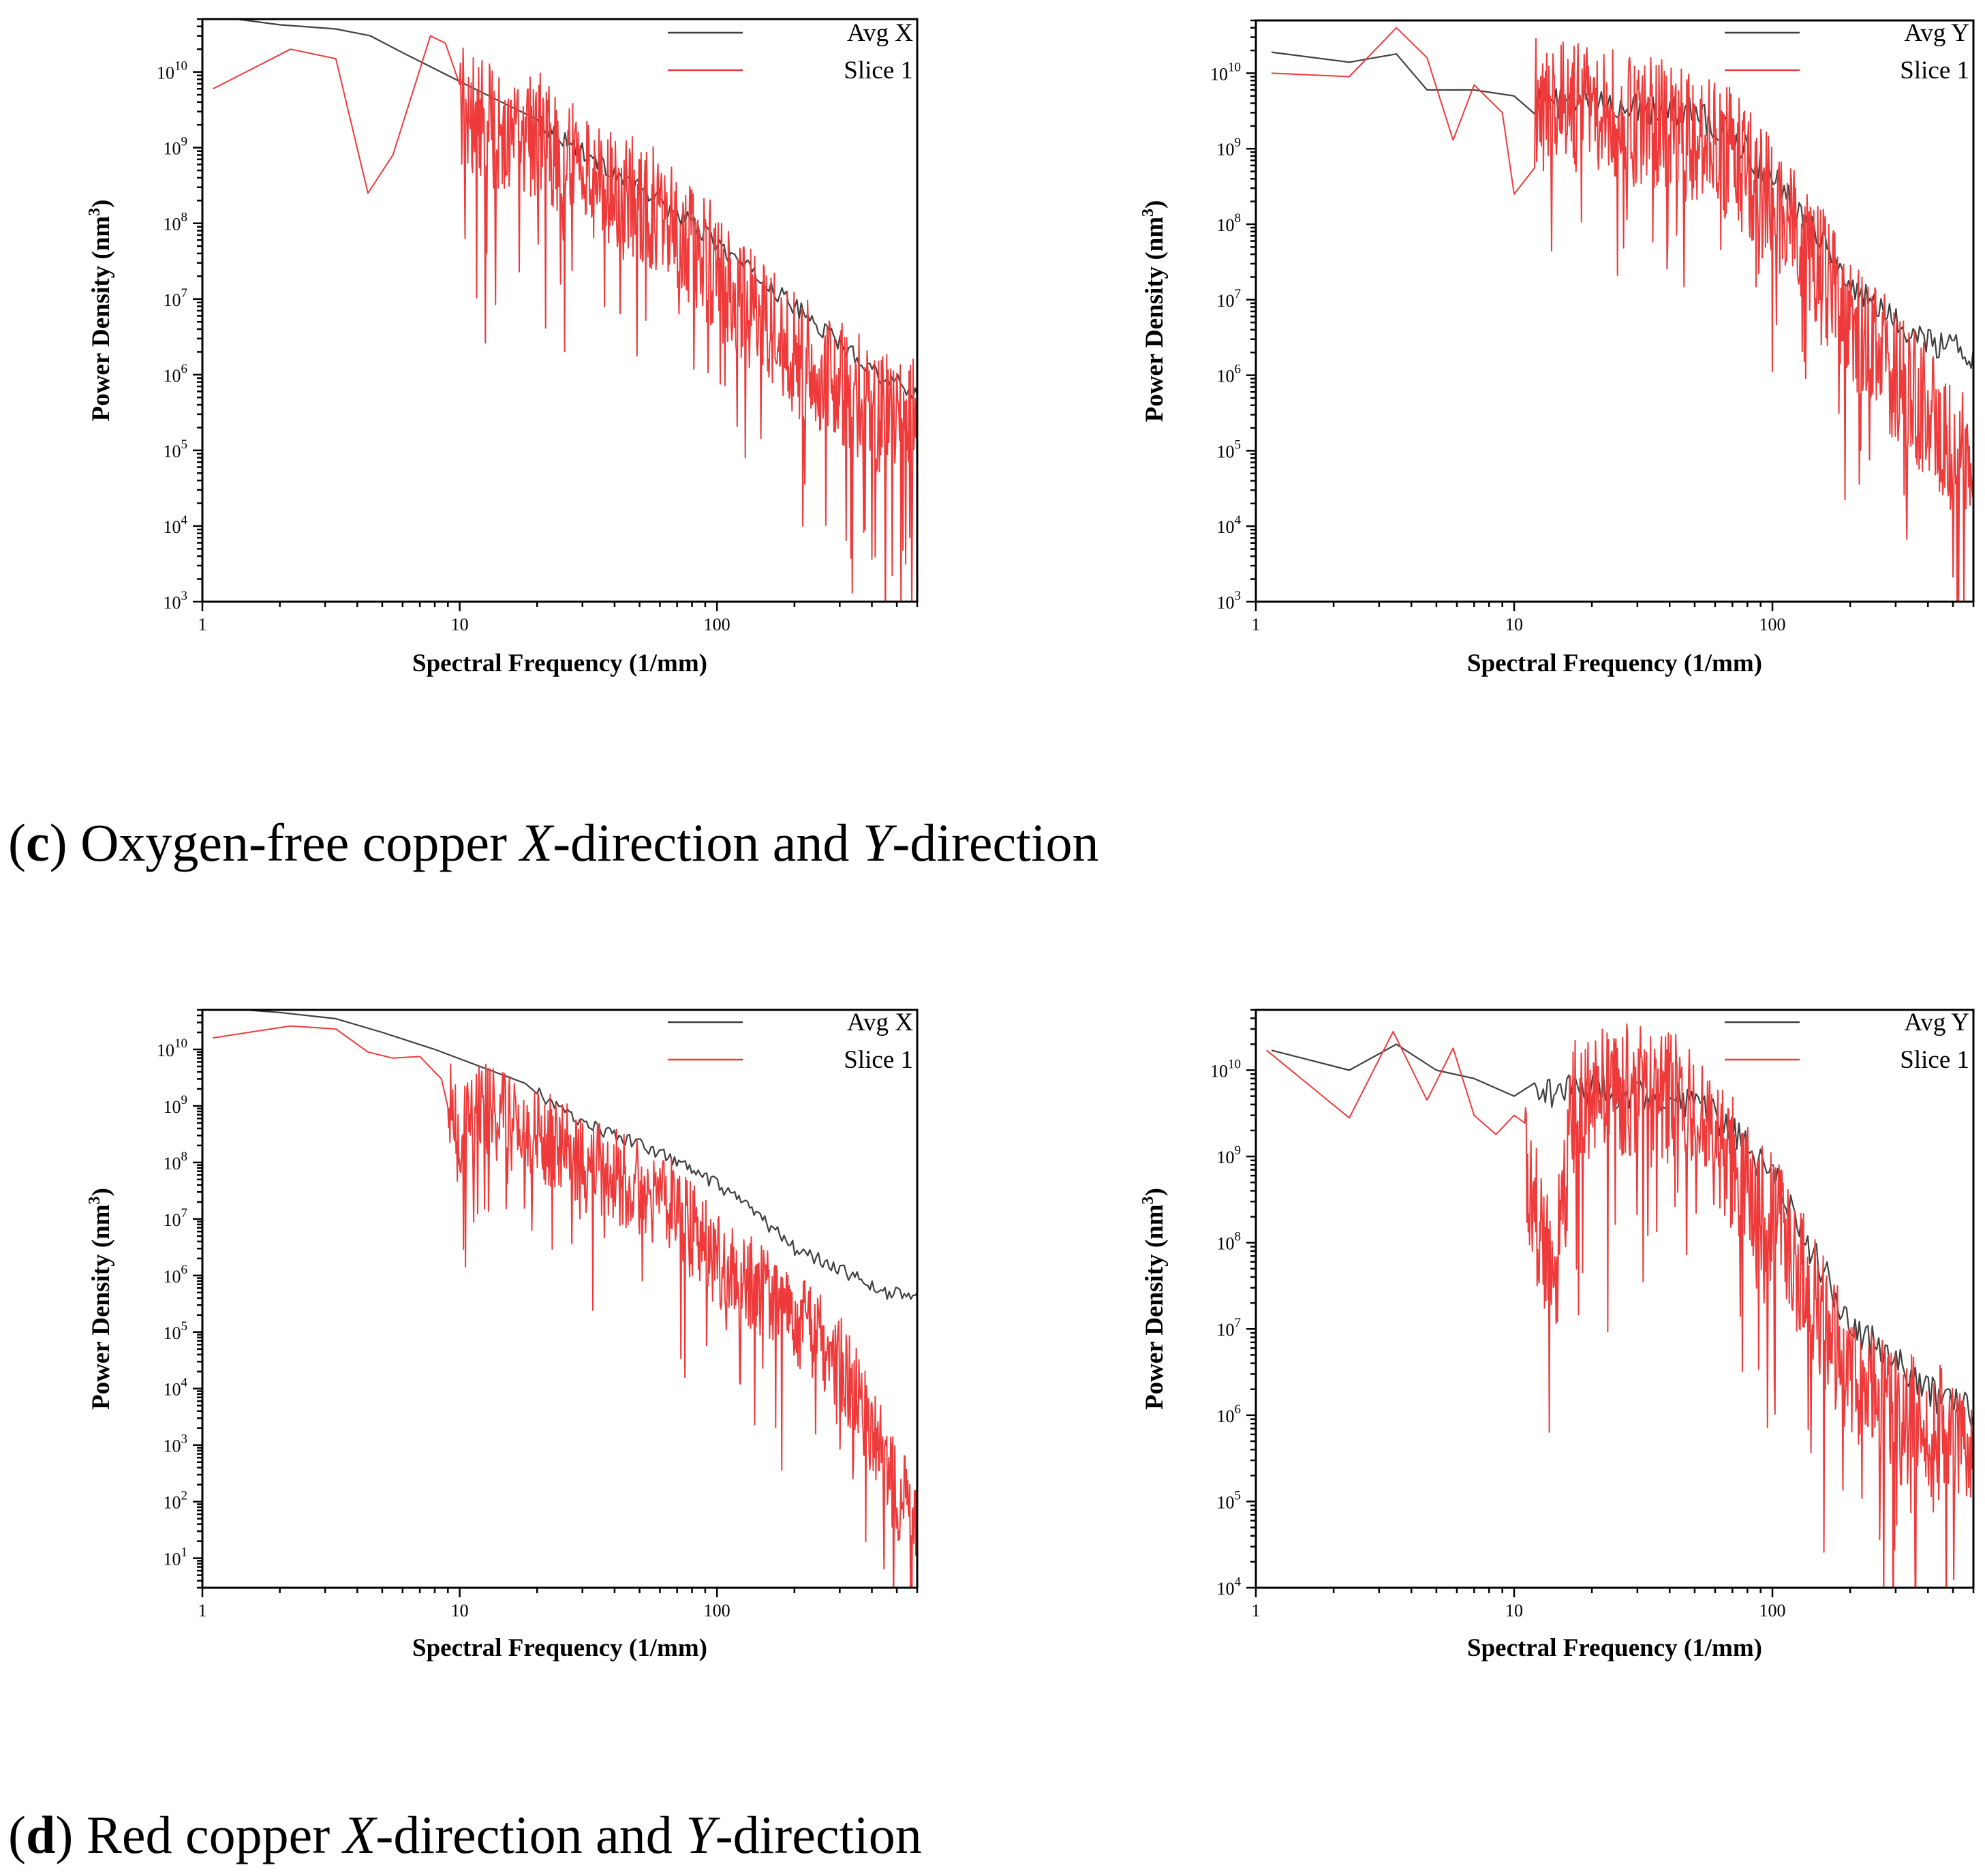  Describe the element at coordinates (176, 1501) in the screenshot. I see `y-tick-label: 10²` at that location.